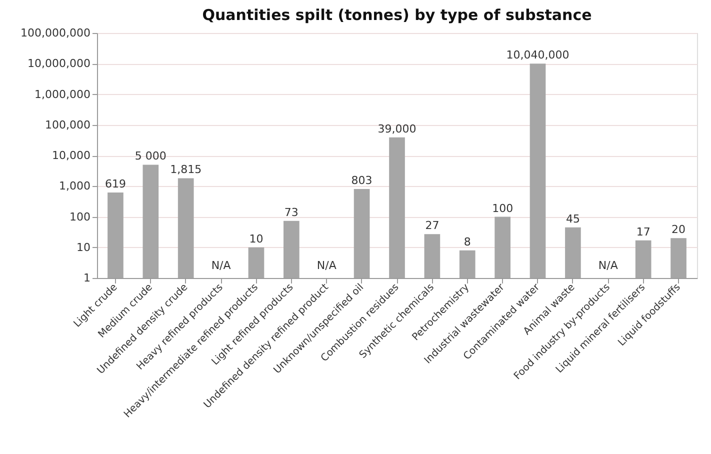  What do you see at coordinates (643, 231) in the screenshot?
I see `data-label: 17` at bounding box center [643, 231].